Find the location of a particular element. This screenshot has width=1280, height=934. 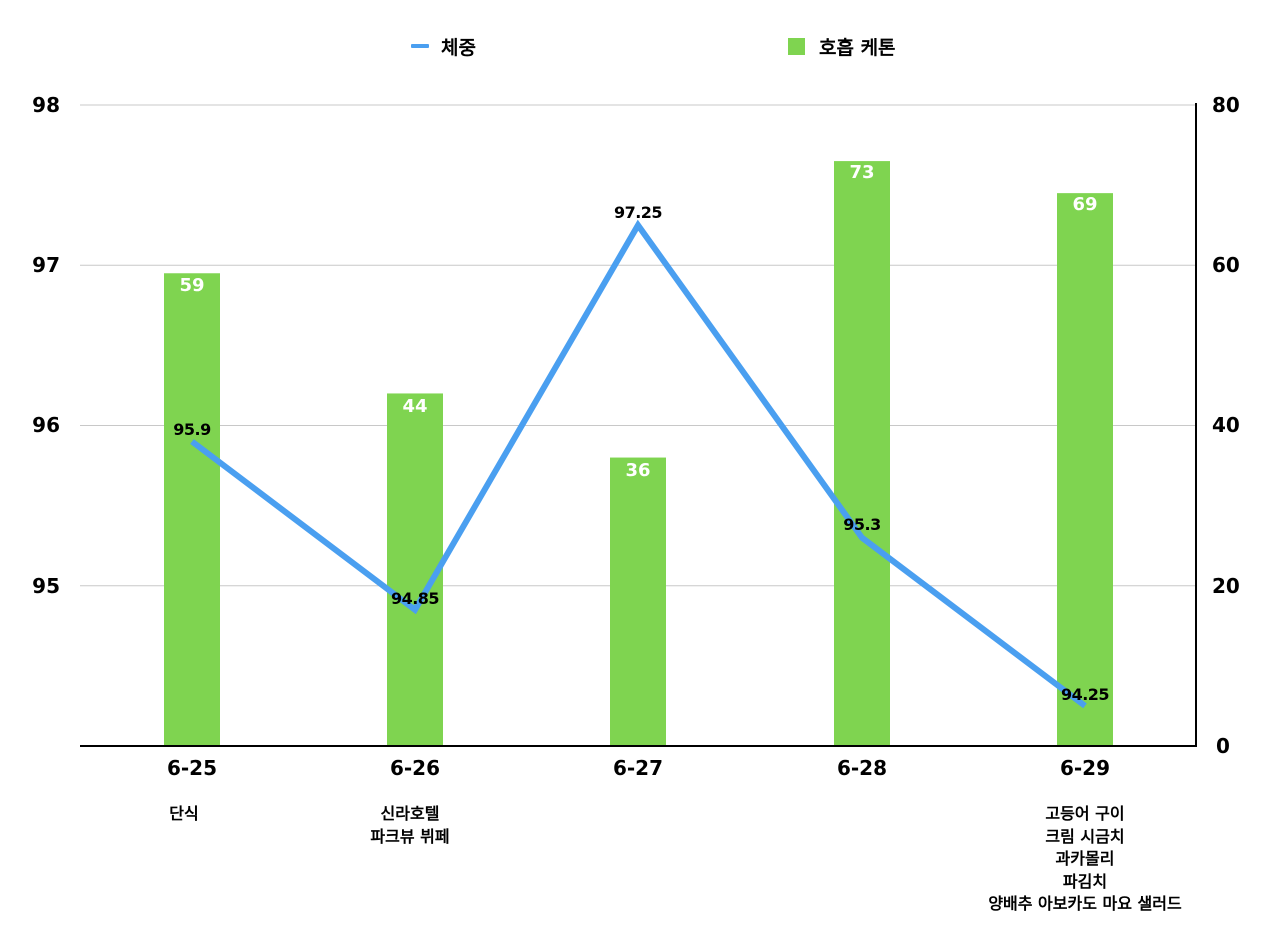

bar-value-label: 36 is located at coordinates (638, 470).